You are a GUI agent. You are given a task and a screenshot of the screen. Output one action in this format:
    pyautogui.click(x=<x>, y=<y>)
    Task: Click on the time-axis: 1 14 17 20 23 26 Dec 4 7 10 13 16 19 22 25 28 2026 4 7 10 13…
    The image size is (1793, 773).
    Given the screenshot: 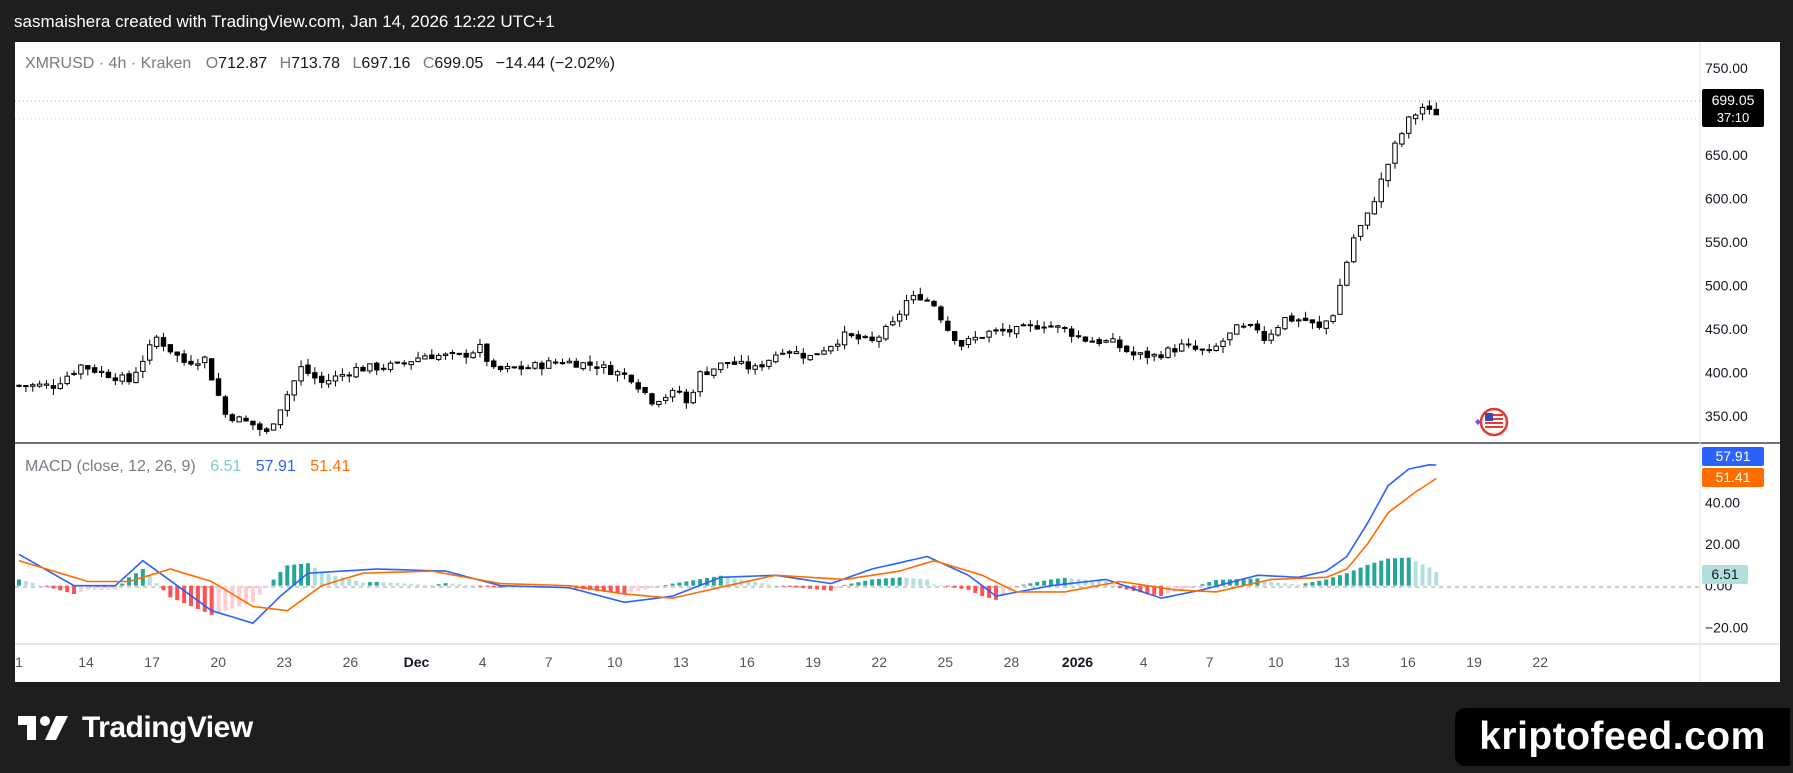 What is the action you would take?
    pyautogui.click(x=781, y=662)
    